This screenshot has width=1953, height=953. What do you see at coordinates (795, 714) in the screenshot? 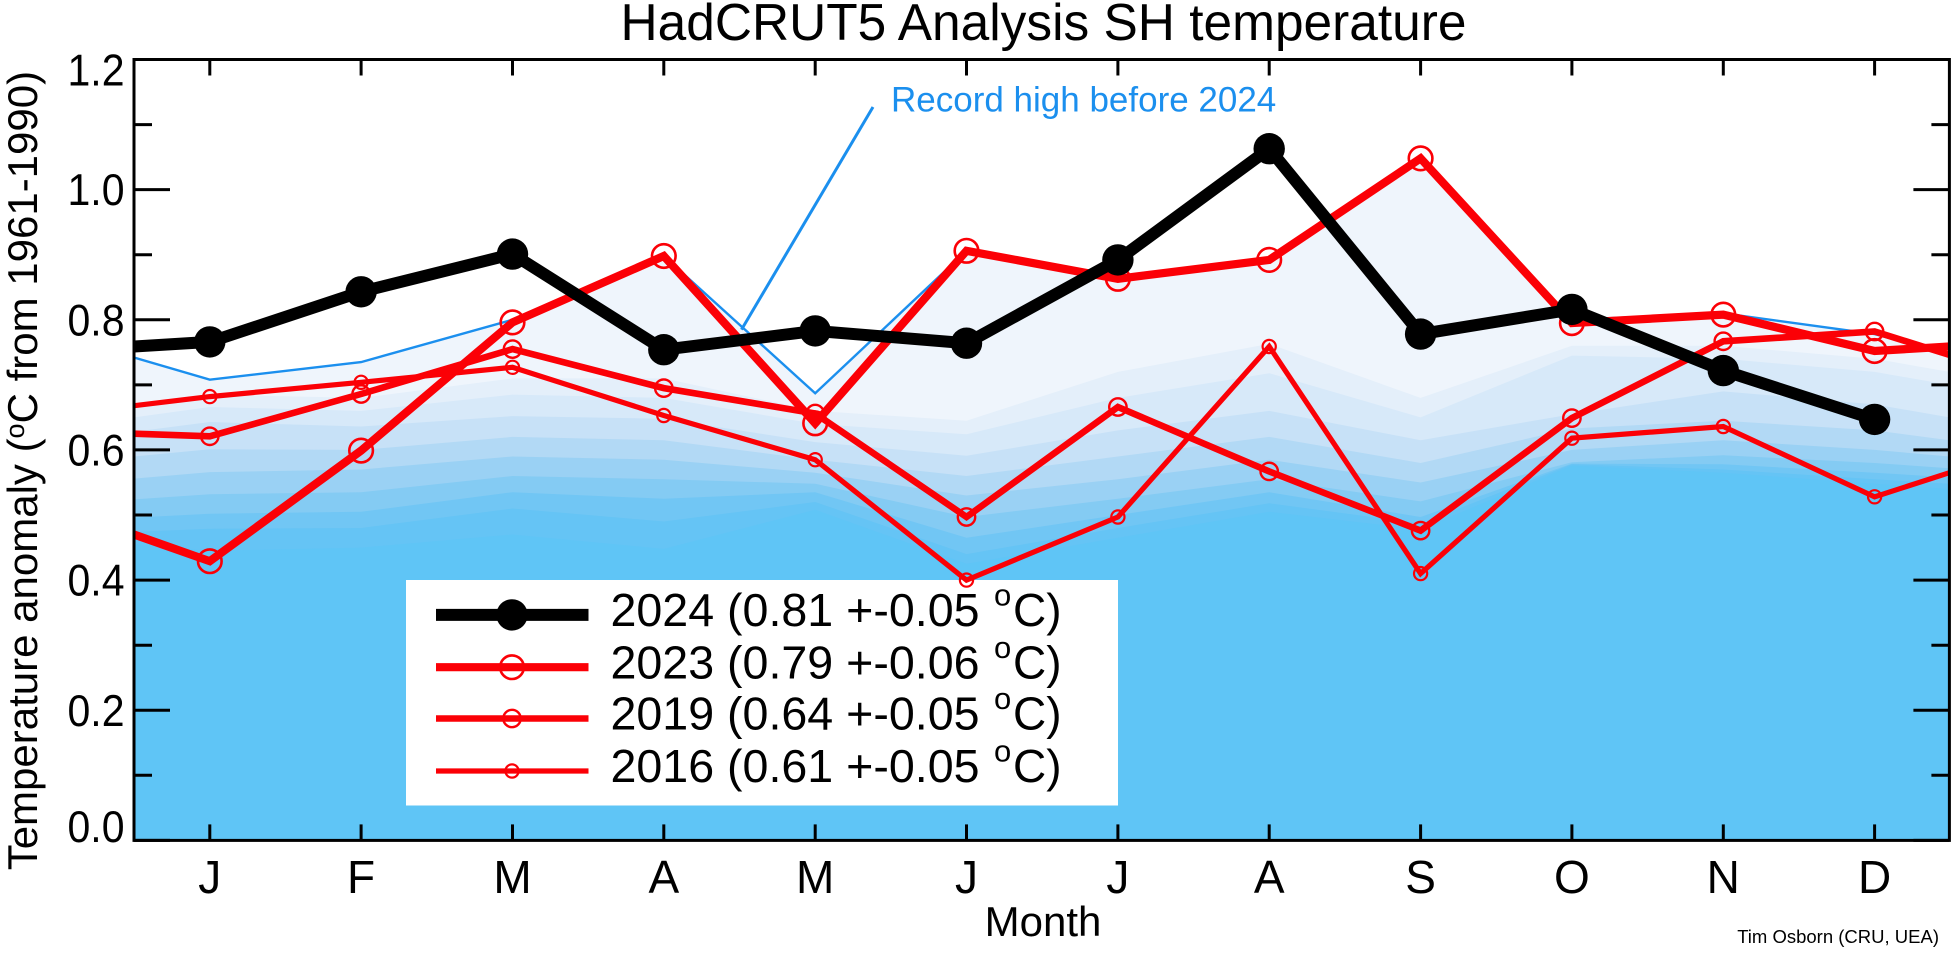
I see `svg-text: 2019 (0.64 +-0.05` at bounding box center [795, 714].